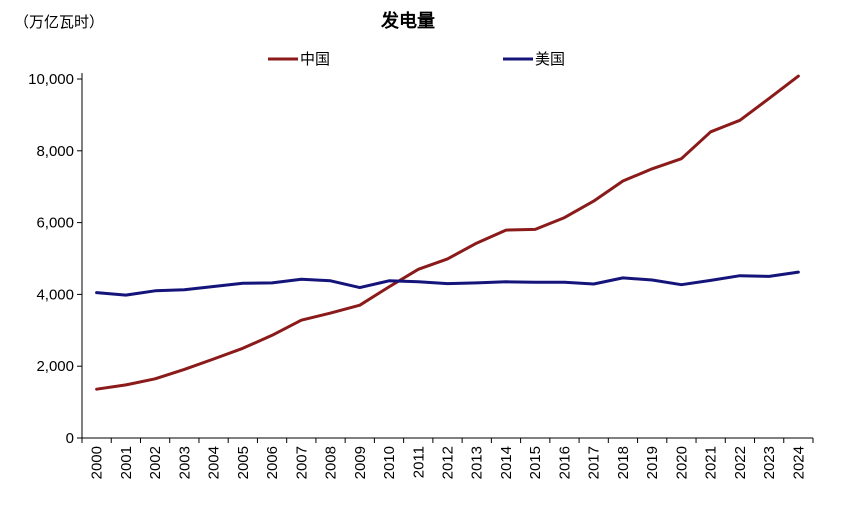  I want to click on y-tick-label: 10,000, so click(51, 79).